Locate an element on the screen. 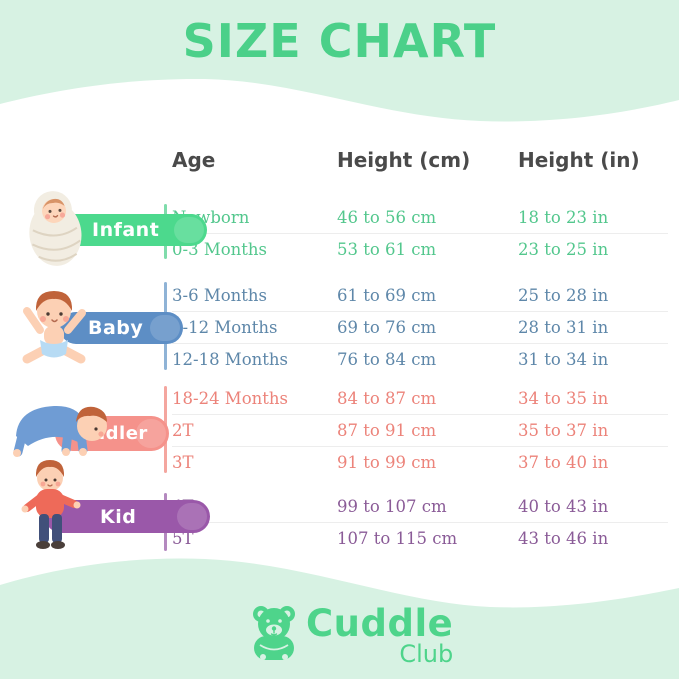 The height and width of the screenshot is (679, 679). height-in-cell: 31 to 34 in is located at coordinates (563, 359).